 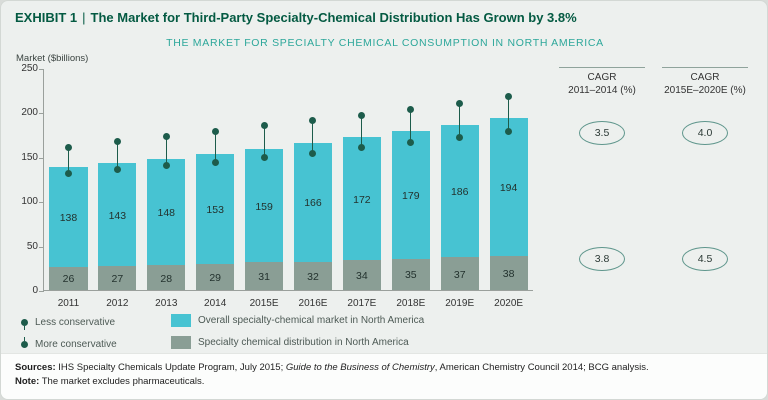 I want to click on distribution-value-label: 29, so click(x=215, y=278).